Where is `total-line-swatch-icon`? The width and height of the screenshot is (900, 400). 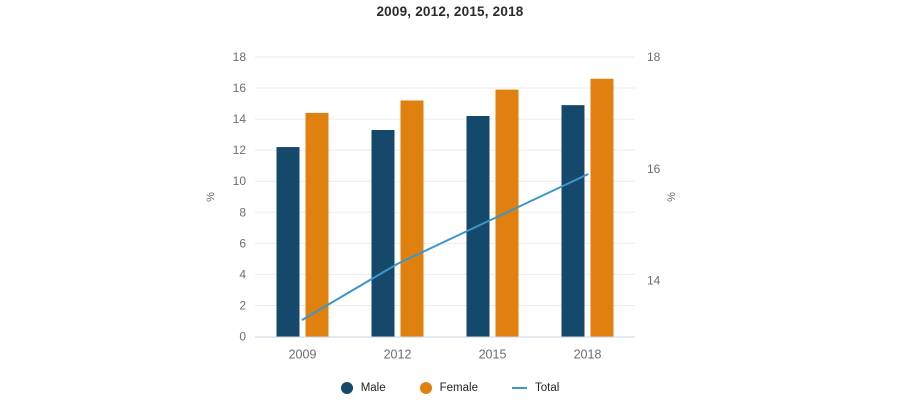
total-line-swatch-icon is located at coordinates (519, 388).